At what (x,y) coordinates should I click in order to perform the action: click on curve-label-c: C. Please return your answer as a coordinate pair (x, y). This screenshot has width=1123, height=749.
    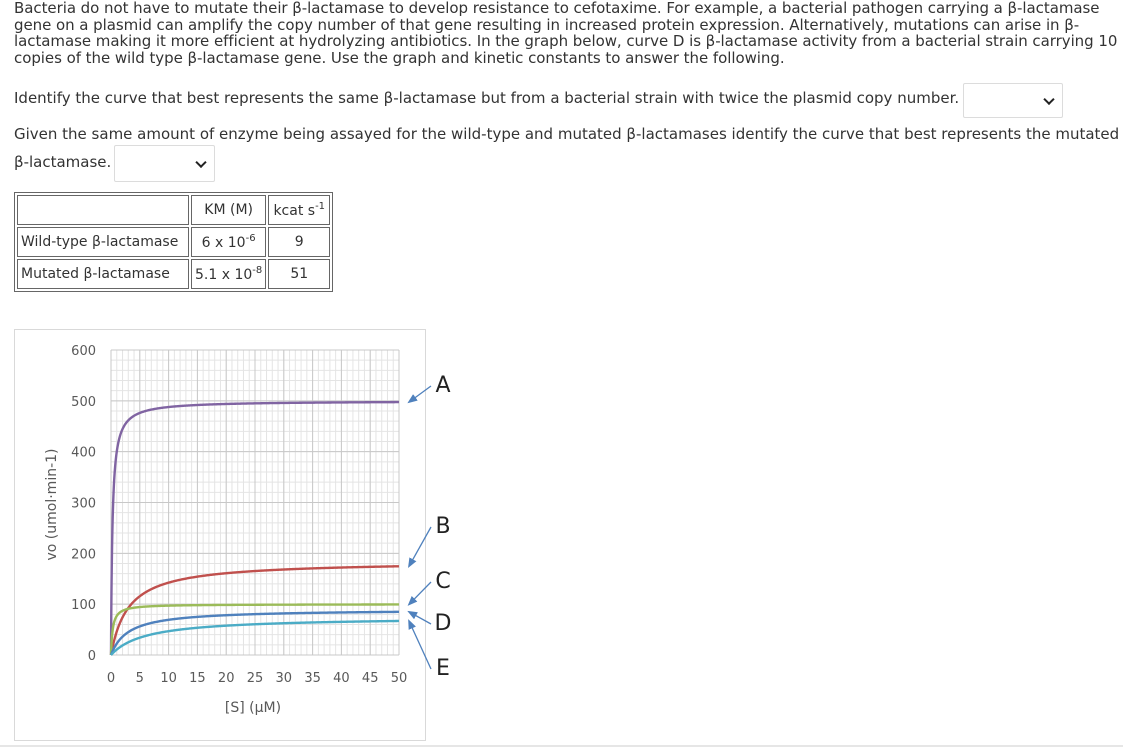
    Looking at the image, I should click on (442, 581).